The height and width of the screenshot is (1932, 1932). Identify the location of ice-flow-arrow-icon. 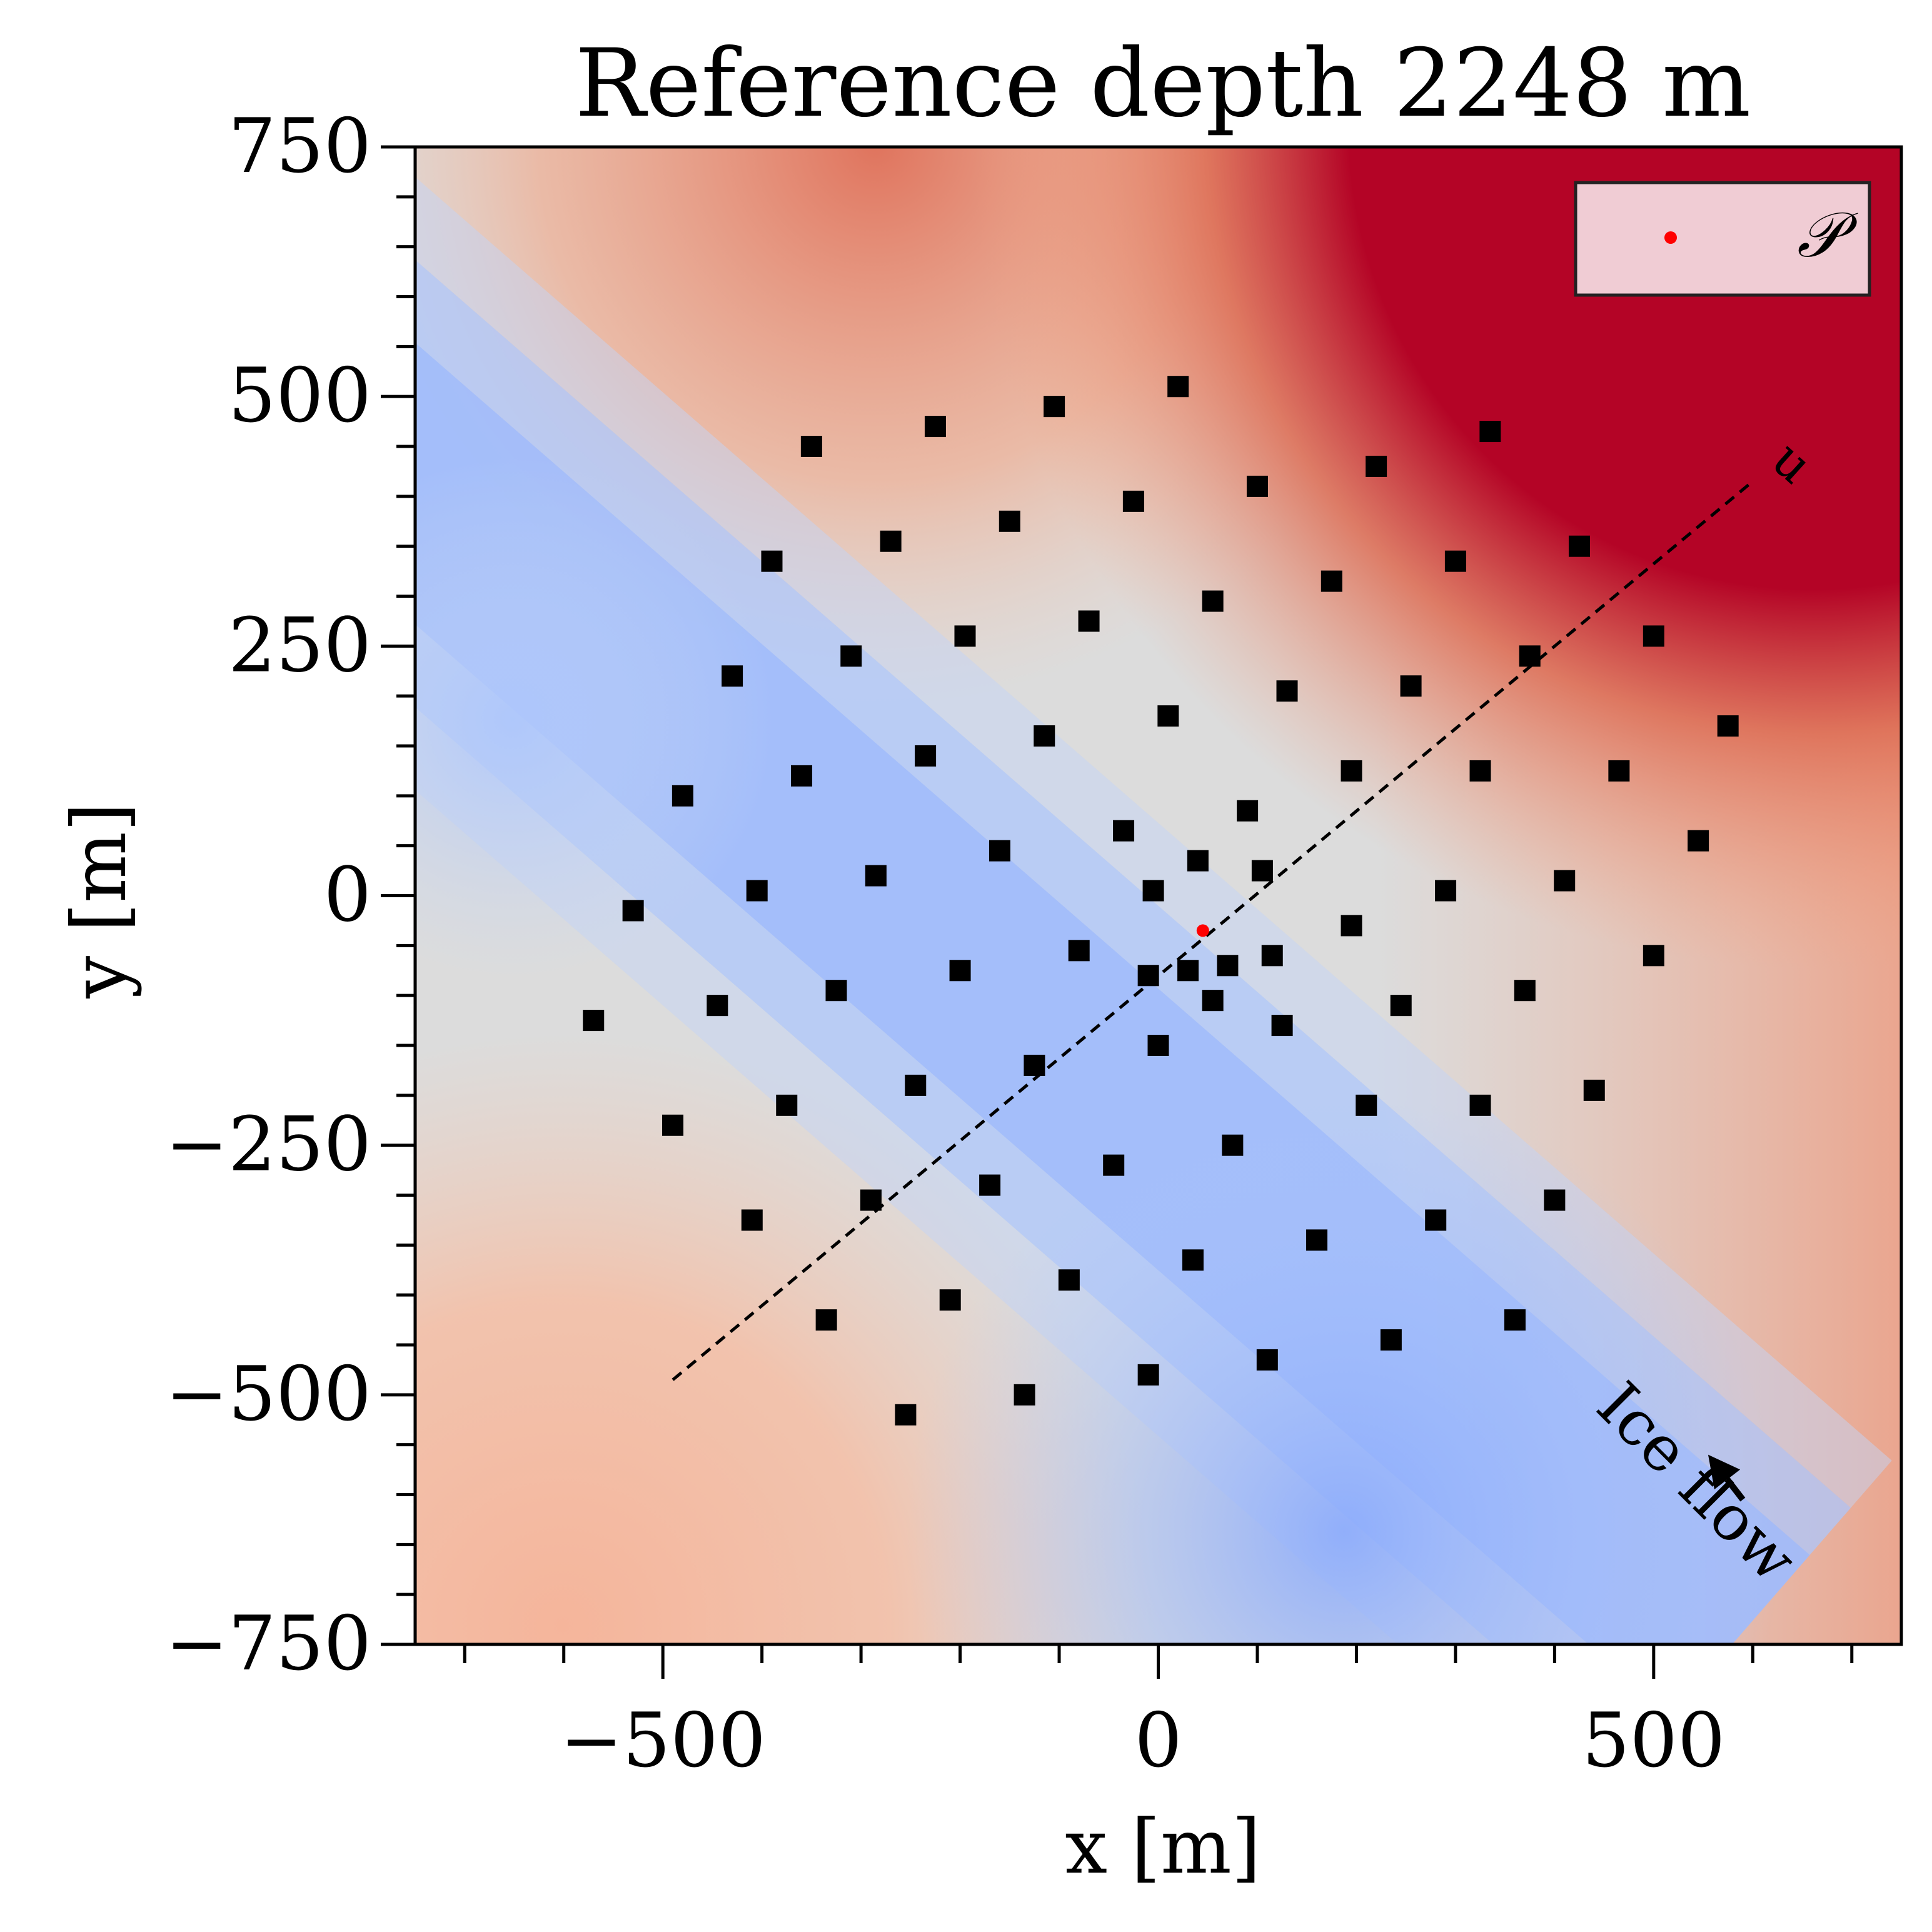
(1735, 1489).